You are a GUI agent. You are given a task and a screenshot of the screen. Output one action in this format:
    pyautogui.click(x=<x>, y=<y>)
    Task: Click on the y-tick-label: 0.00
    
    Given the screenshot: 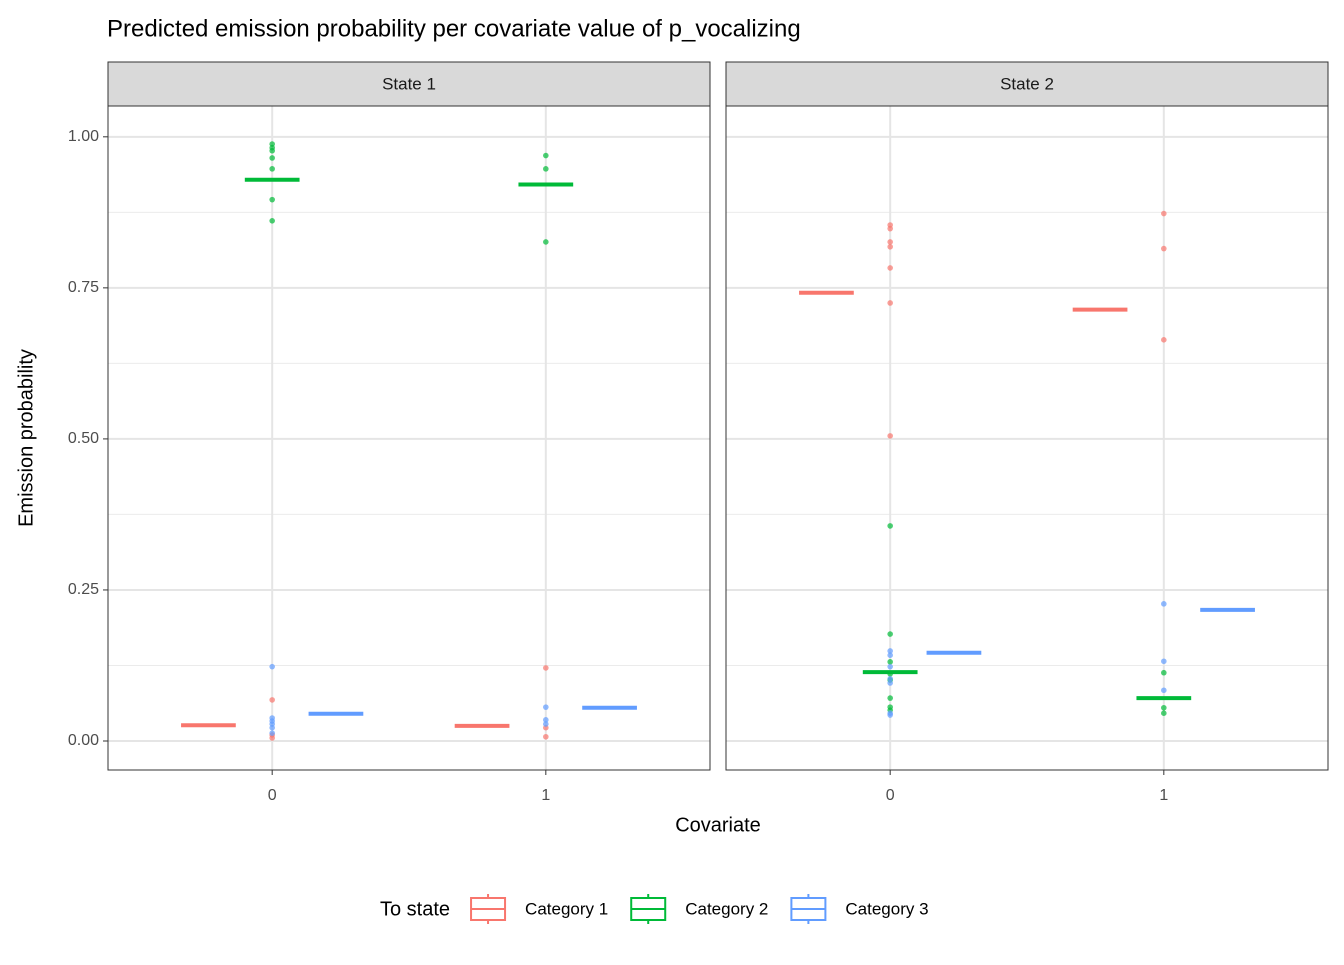 What is the action you would take?
    pyautogui.click(x=83, y=740)
    